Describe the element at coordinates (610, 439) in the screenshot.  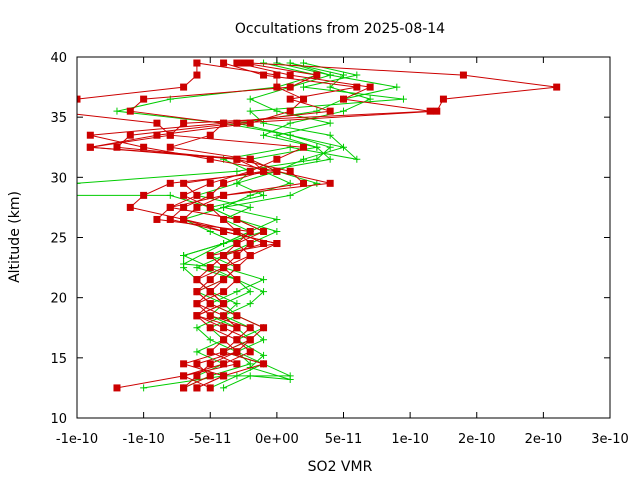
I see `x-tick-label: 3e-10` at that location.